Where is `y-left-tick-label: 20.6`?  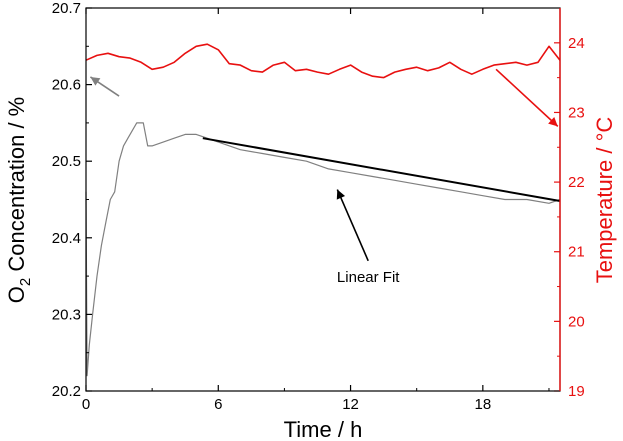 y-left-tick-label: 20.6 is located at coordinates (66, 85).